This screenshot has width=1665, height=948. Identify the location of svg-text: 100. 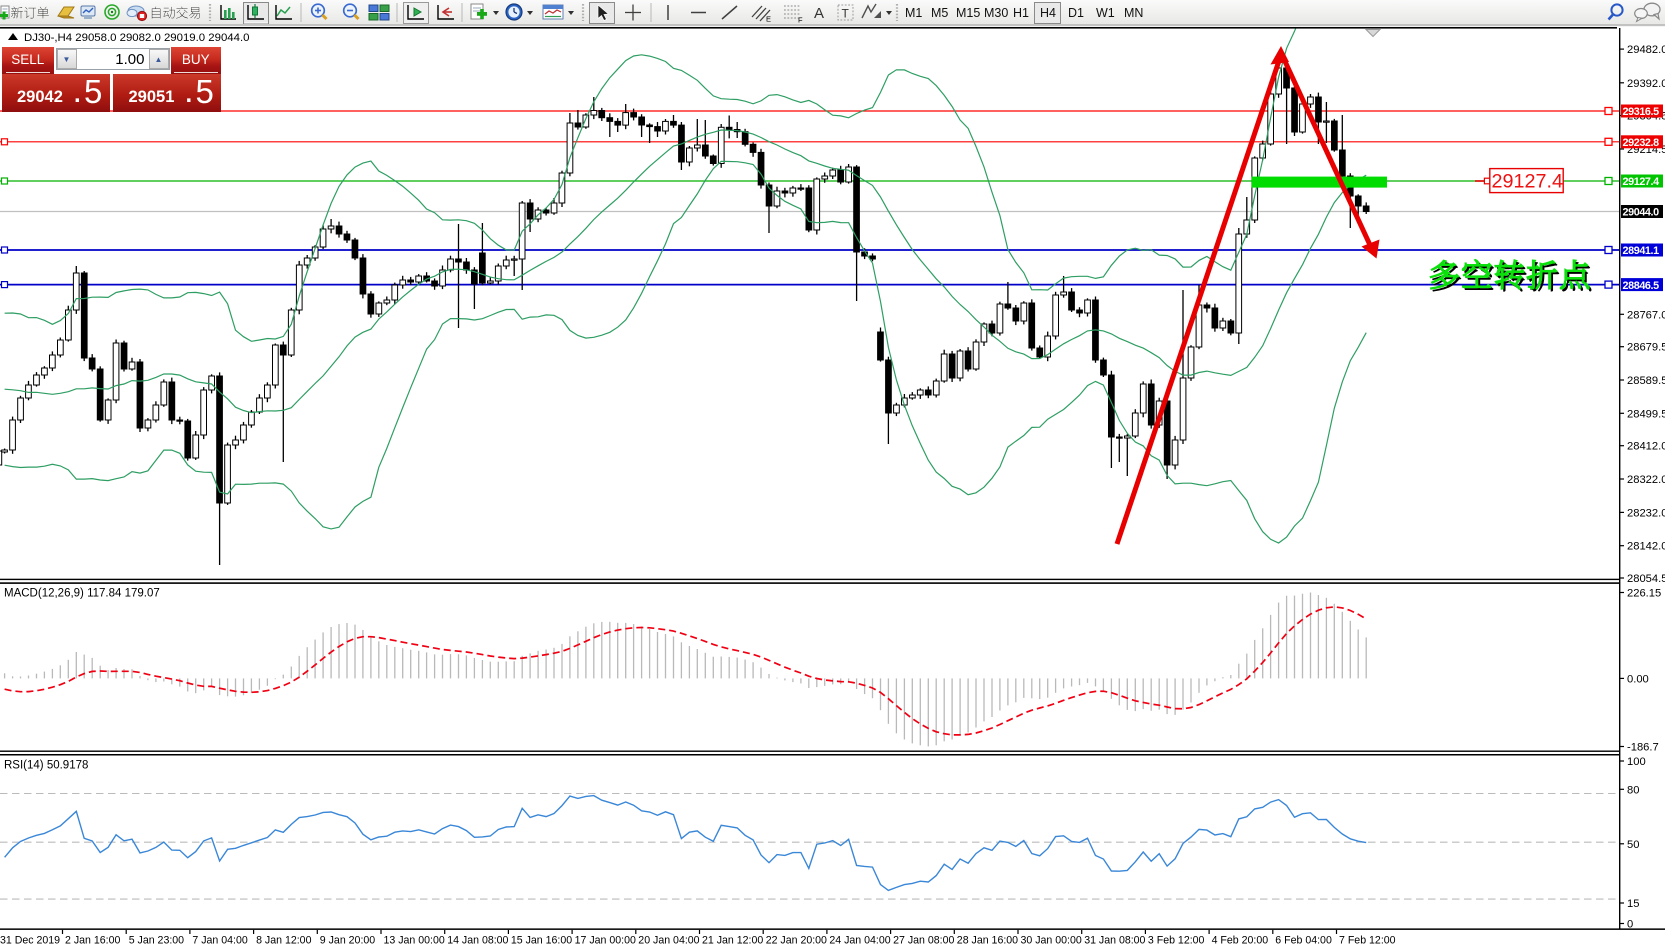
(1636, 762).